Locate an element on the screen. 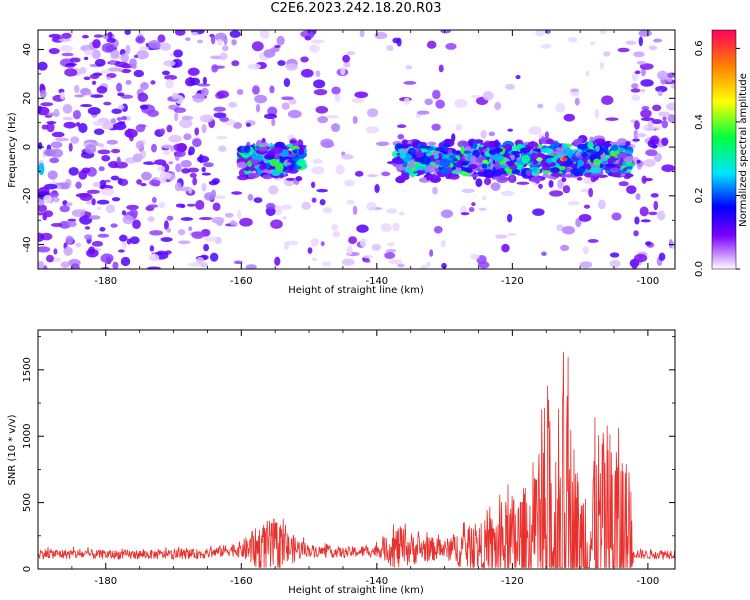 This screenshot has width=750, height=600. colorbar-tick-label: 0.4 is located at coordinates (699, 122).